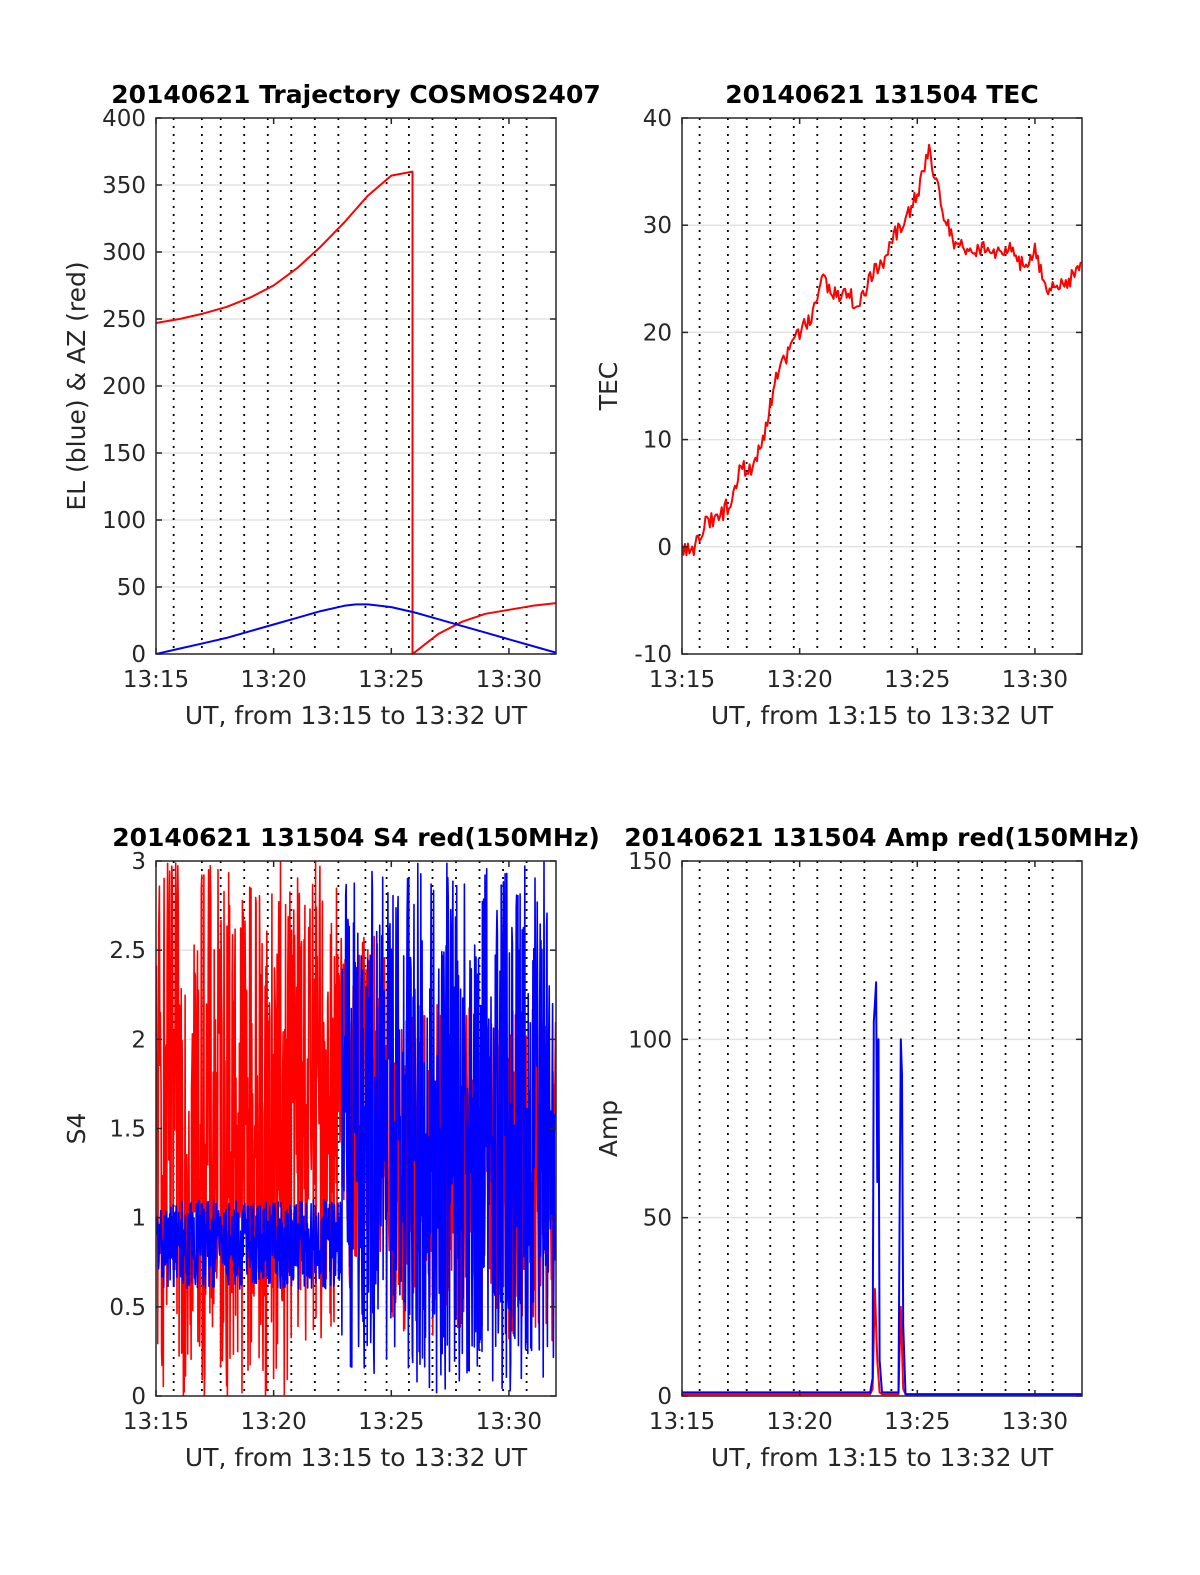 The image size is (1200, 1575). I want to click on y-tick-label: 20, so click(657, 333).